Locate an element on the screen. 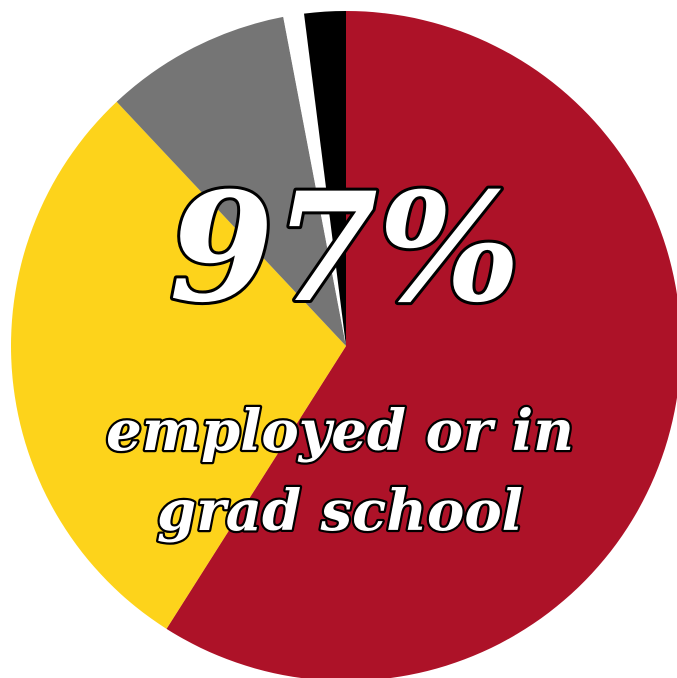  headline-line-2: grad school is located at coordinates (340, 511).